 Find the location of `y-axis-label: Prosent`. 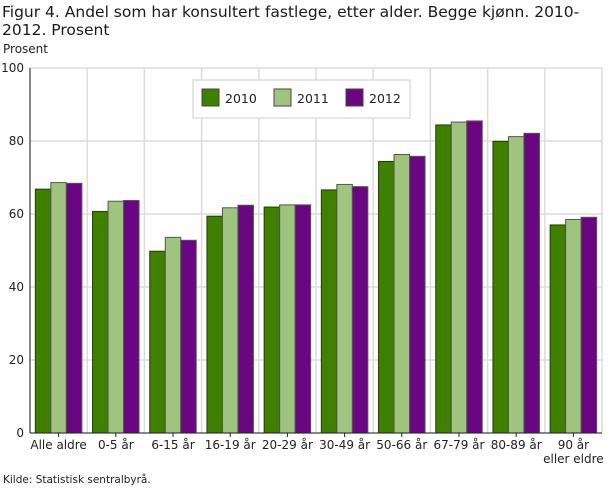

y-axis-label: Prosent is located at coordinates (25, 49).